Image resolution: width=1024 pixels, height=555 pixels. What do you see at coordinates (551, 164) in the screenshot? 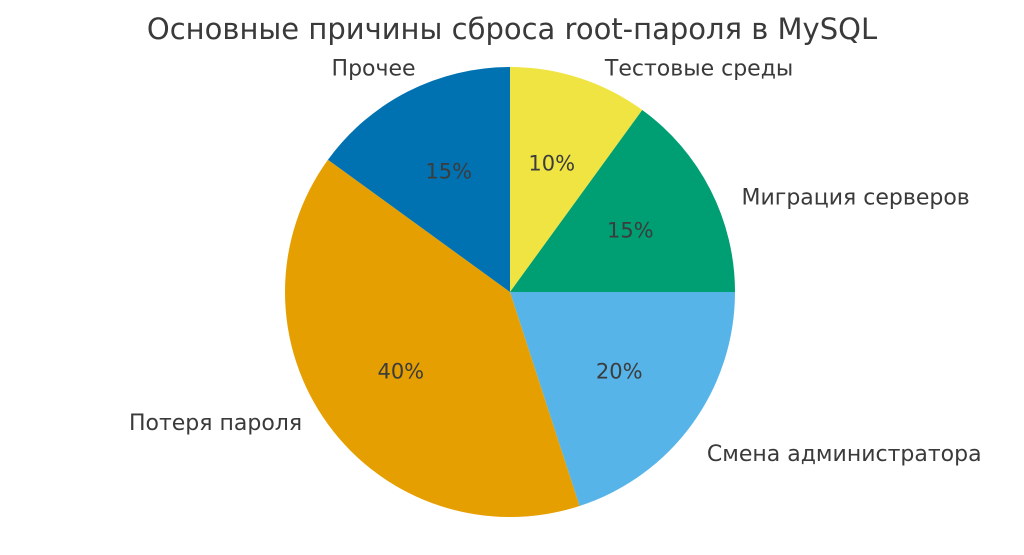
I see `pie-percent-label-1: 10%` at bounding box center [551, 164].